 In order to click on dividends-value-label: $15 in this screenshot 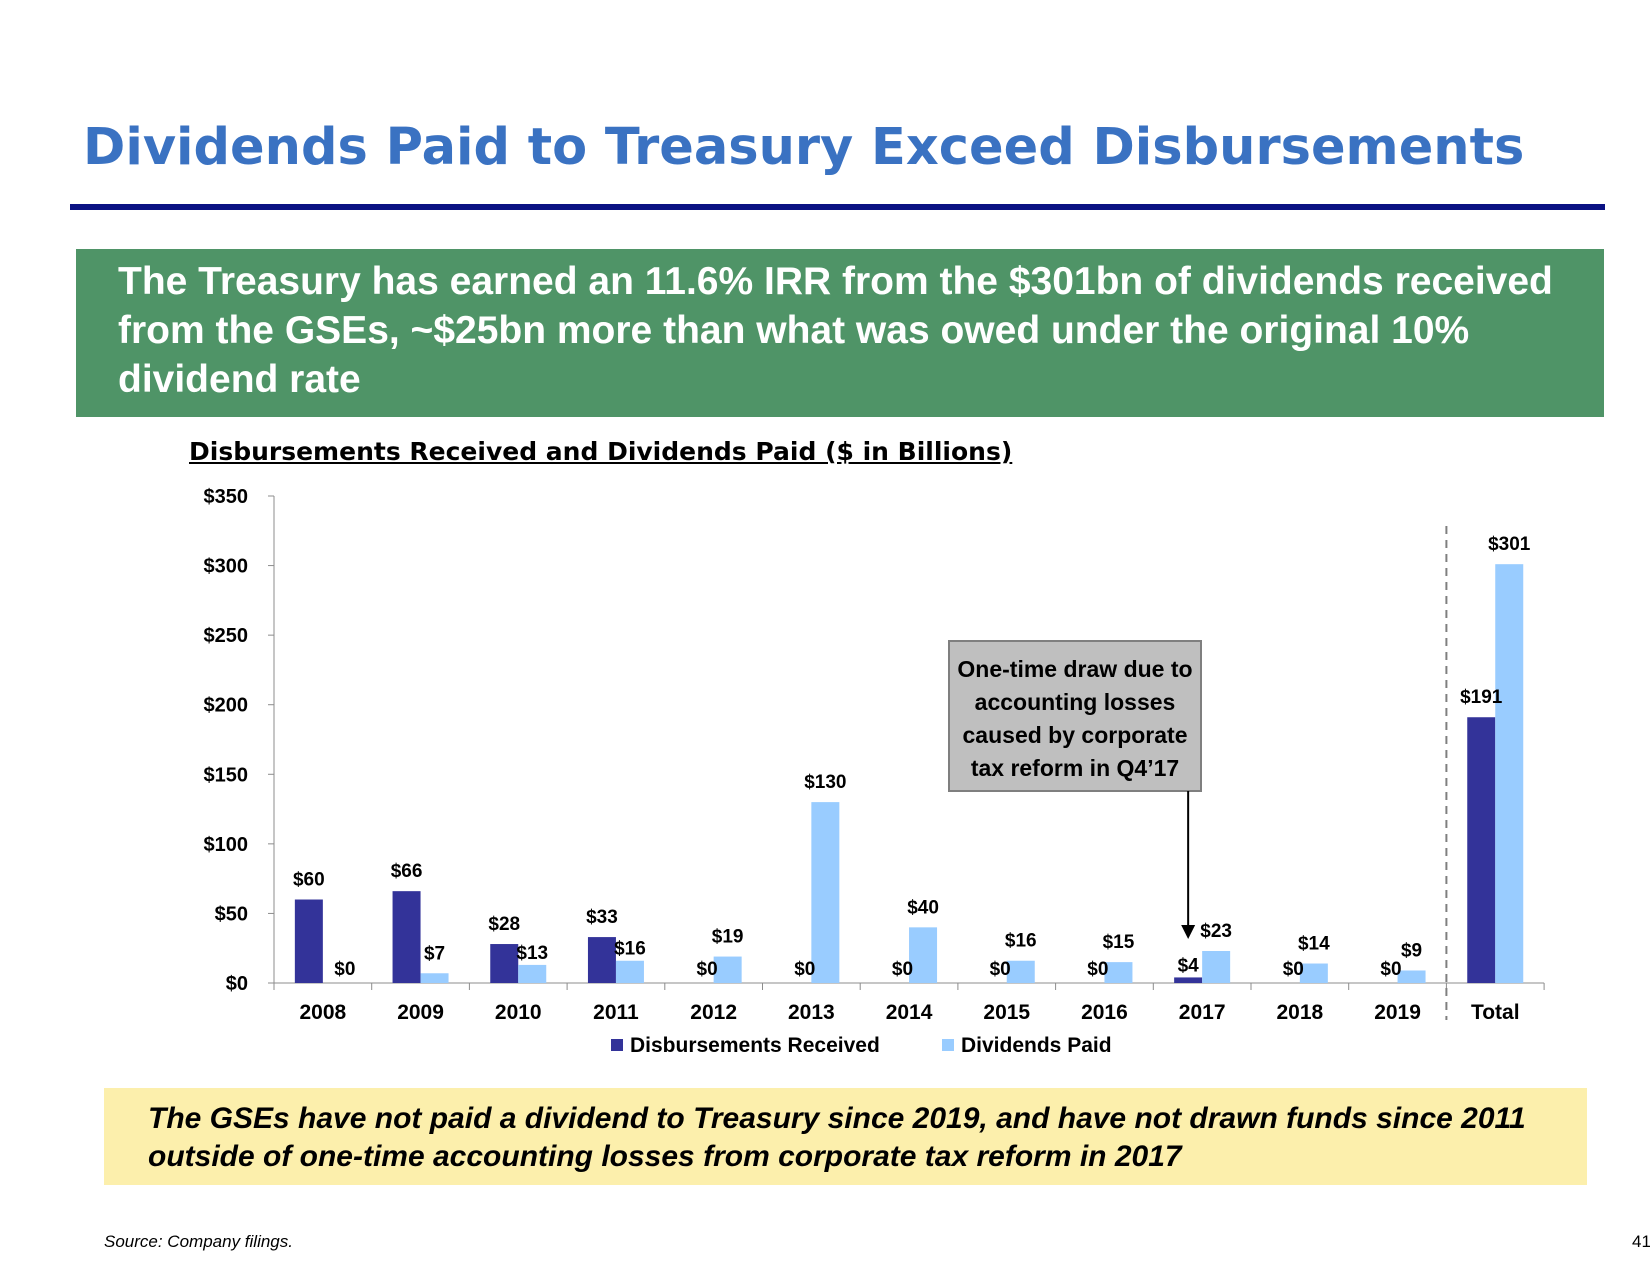, I will do `click(1119, 942)`.